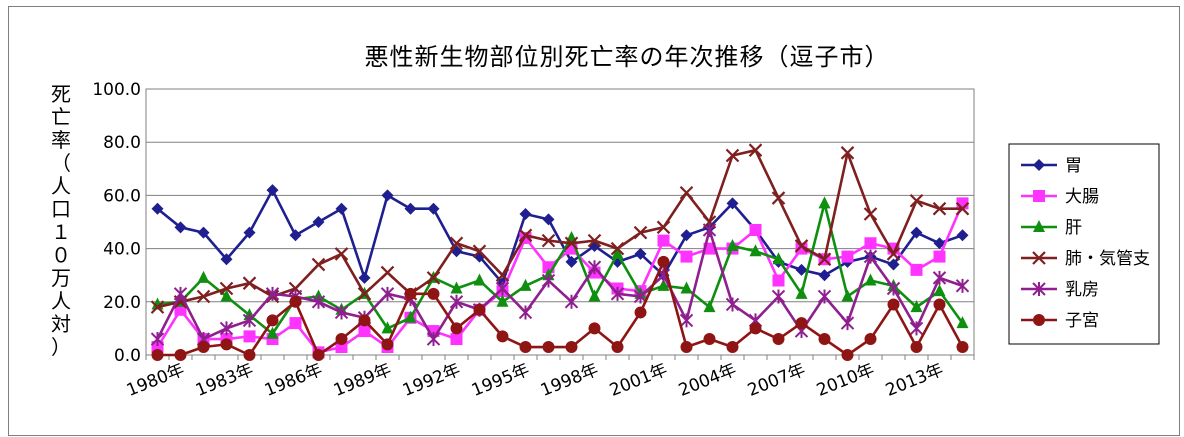 The height and width of the screenshot is (437, 1184). I want to click on x-tick-label: 2013年, so click(914, 380).